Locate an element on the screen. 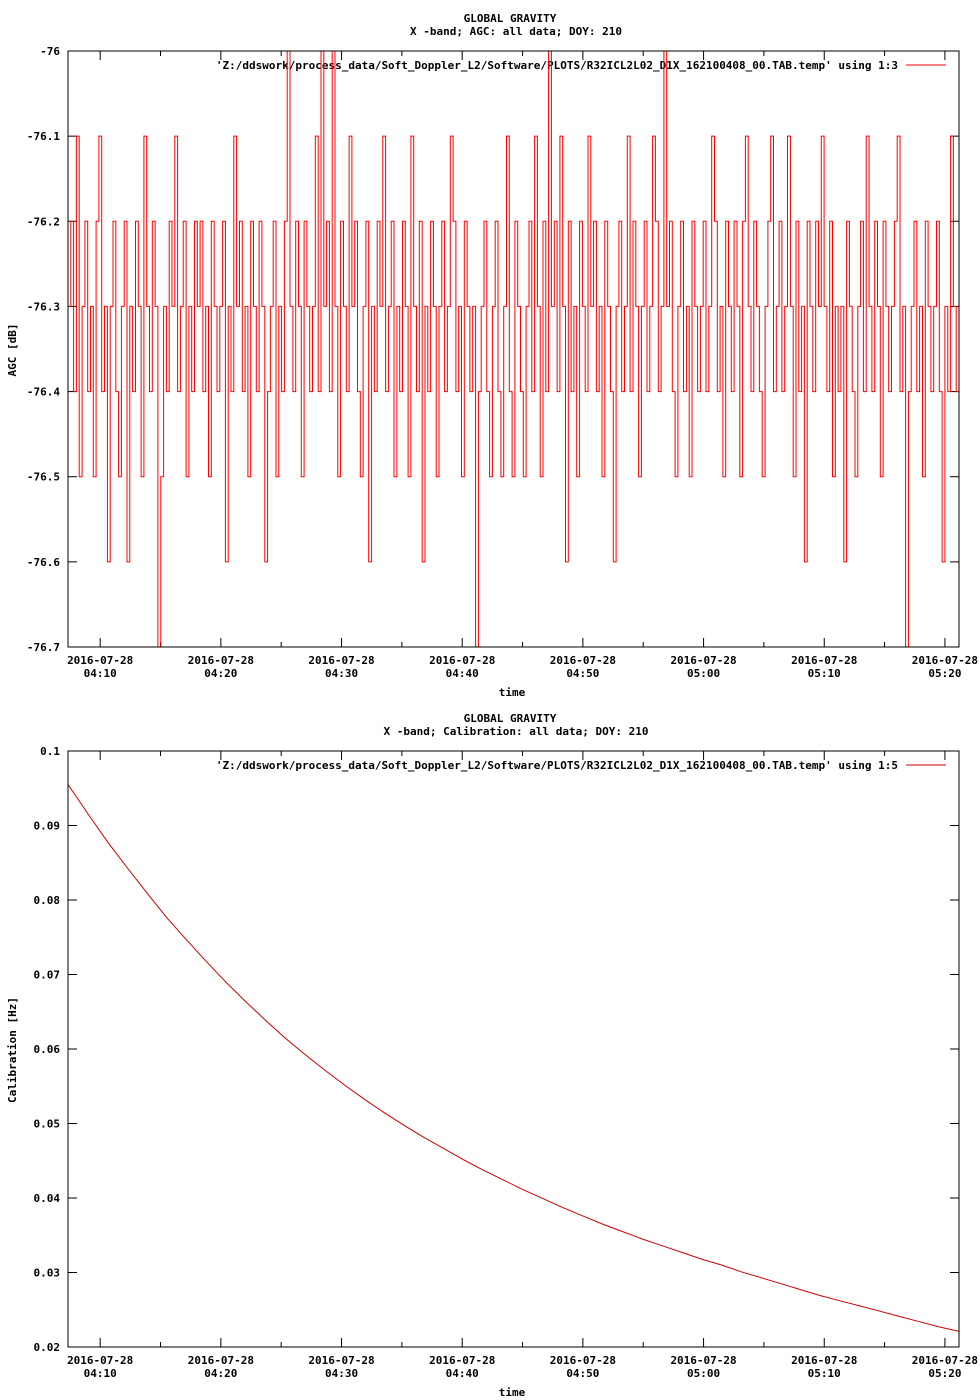  y-tick-label: 0.1 is located at coordinates (50, 751).